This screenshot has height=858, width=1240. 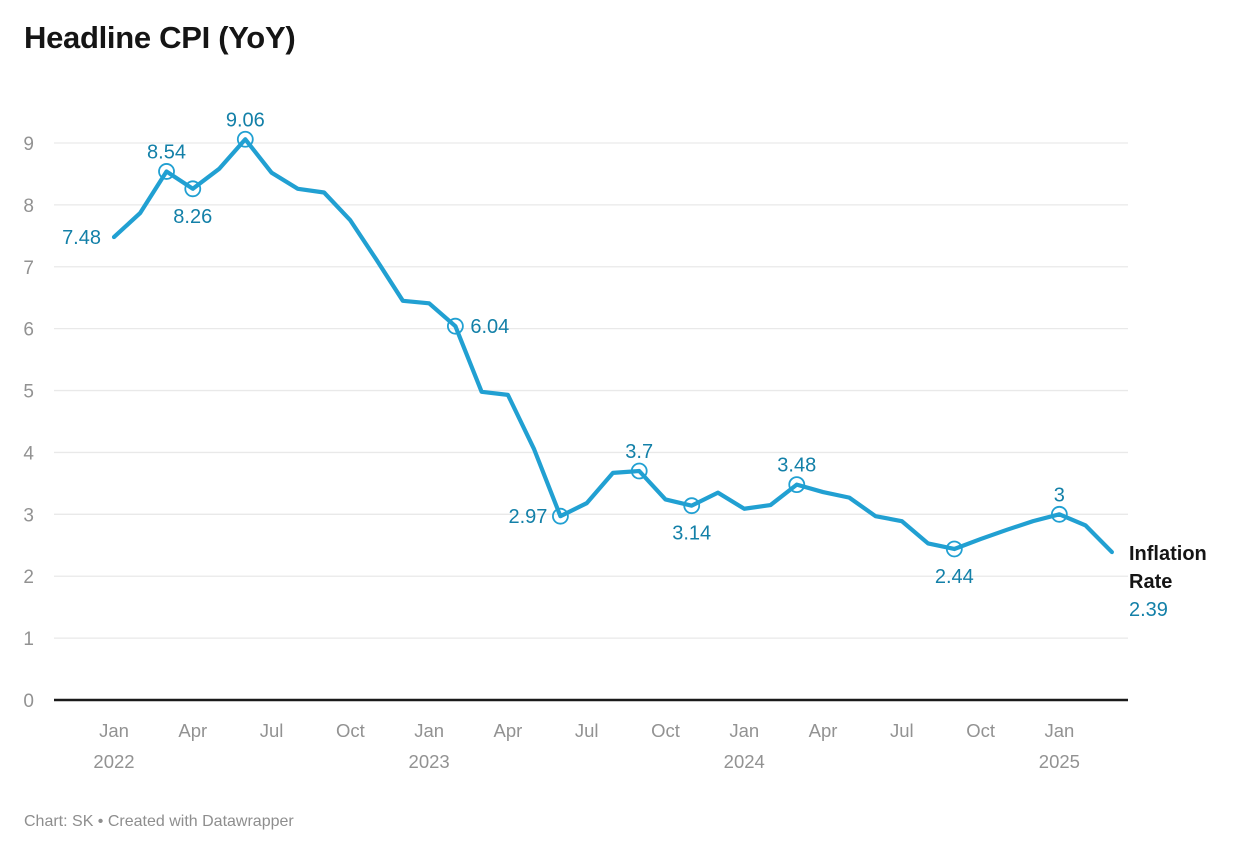 I want to click on series-legend: Inflation Rate 2.39, so click(x=1182, y=582).